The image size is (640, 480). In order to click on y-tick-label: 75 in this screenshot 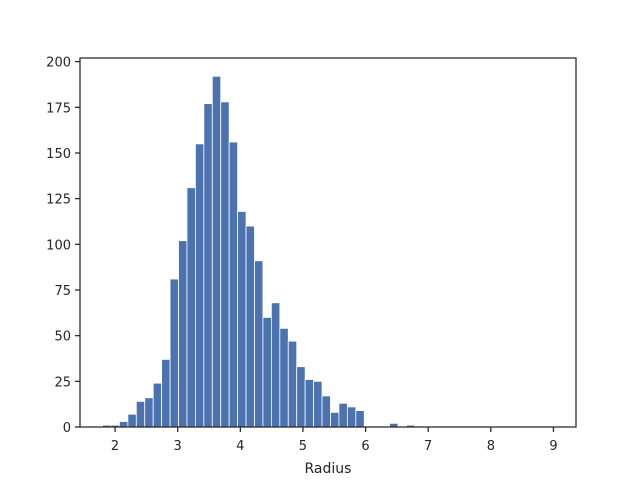, I will do `click(62, 291)`.